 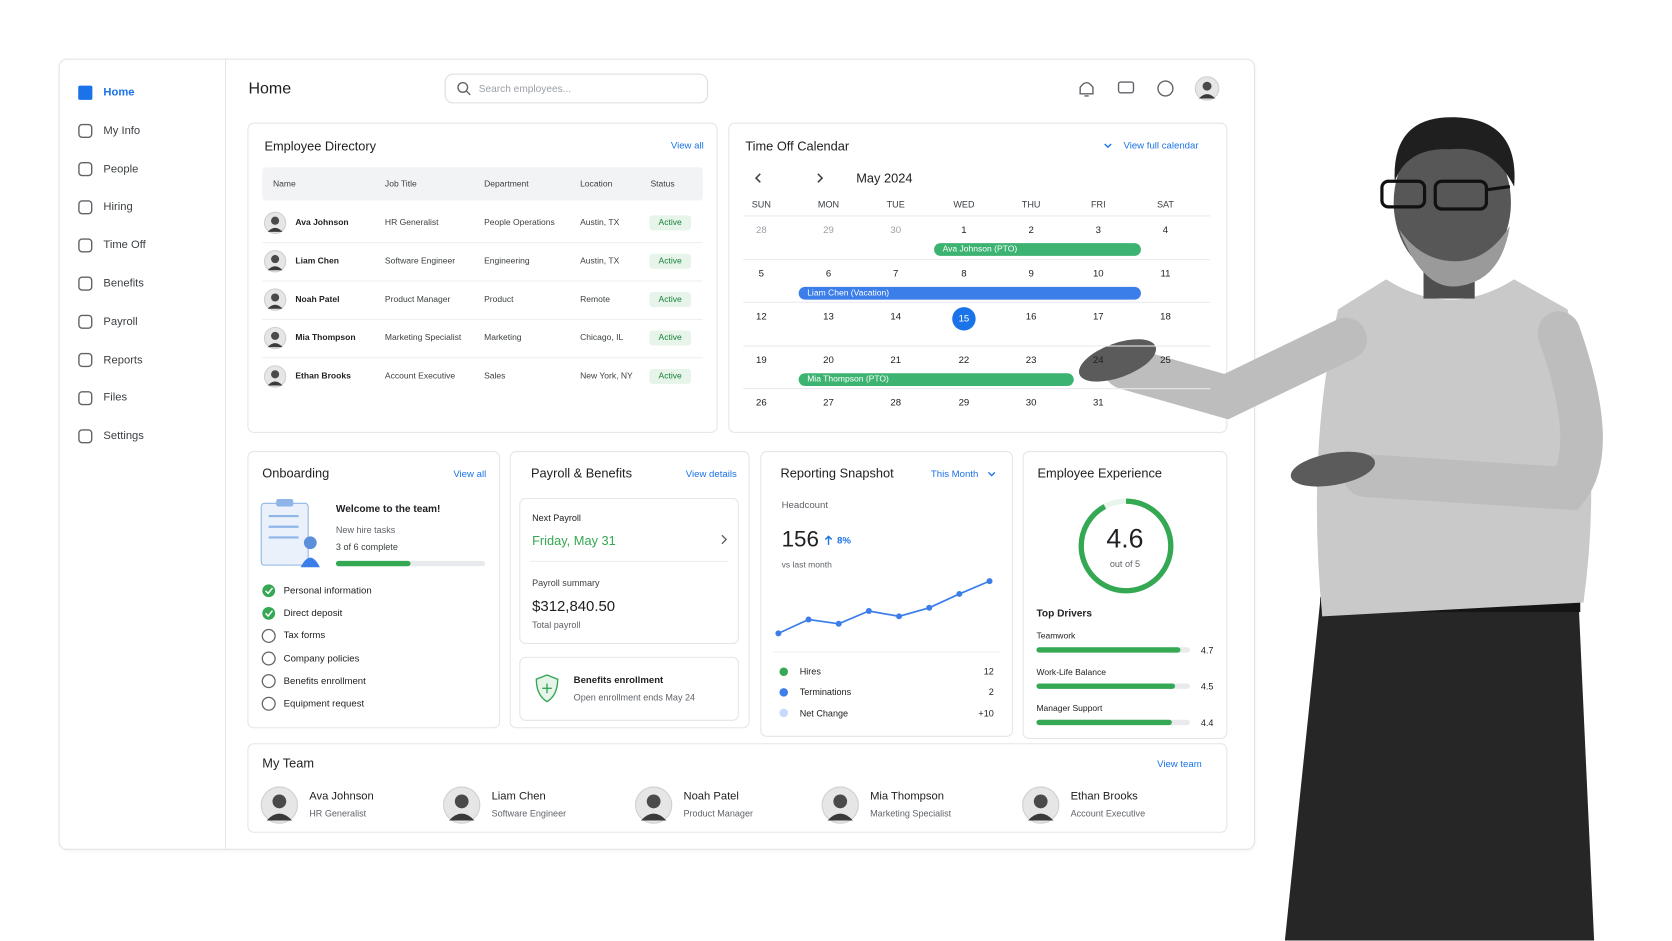 What do you see at coordinates (761, 316) in the screenshot?
I see `day-number: 12` at bounding box center [761, 316].